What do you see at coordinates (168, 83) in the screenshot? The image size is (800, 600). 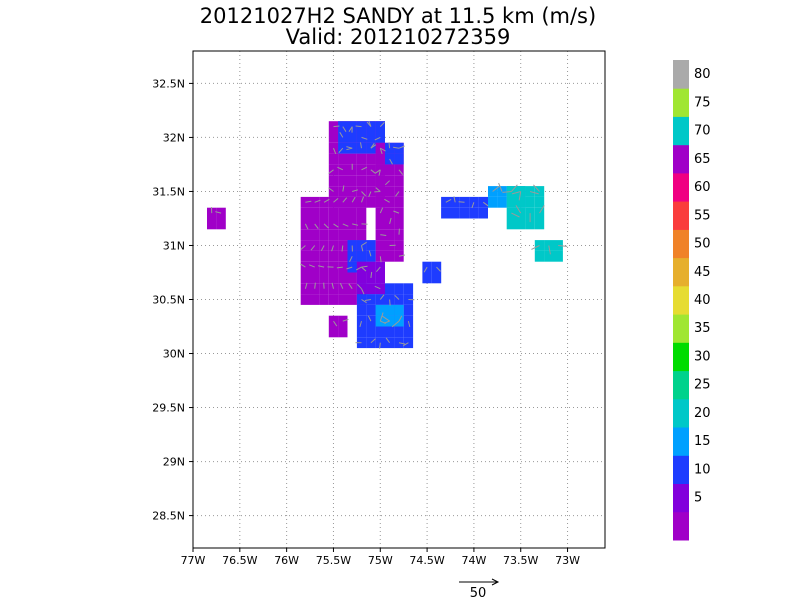 I see `y-tick-label: 32.5N` at bounding box center [168, 83].